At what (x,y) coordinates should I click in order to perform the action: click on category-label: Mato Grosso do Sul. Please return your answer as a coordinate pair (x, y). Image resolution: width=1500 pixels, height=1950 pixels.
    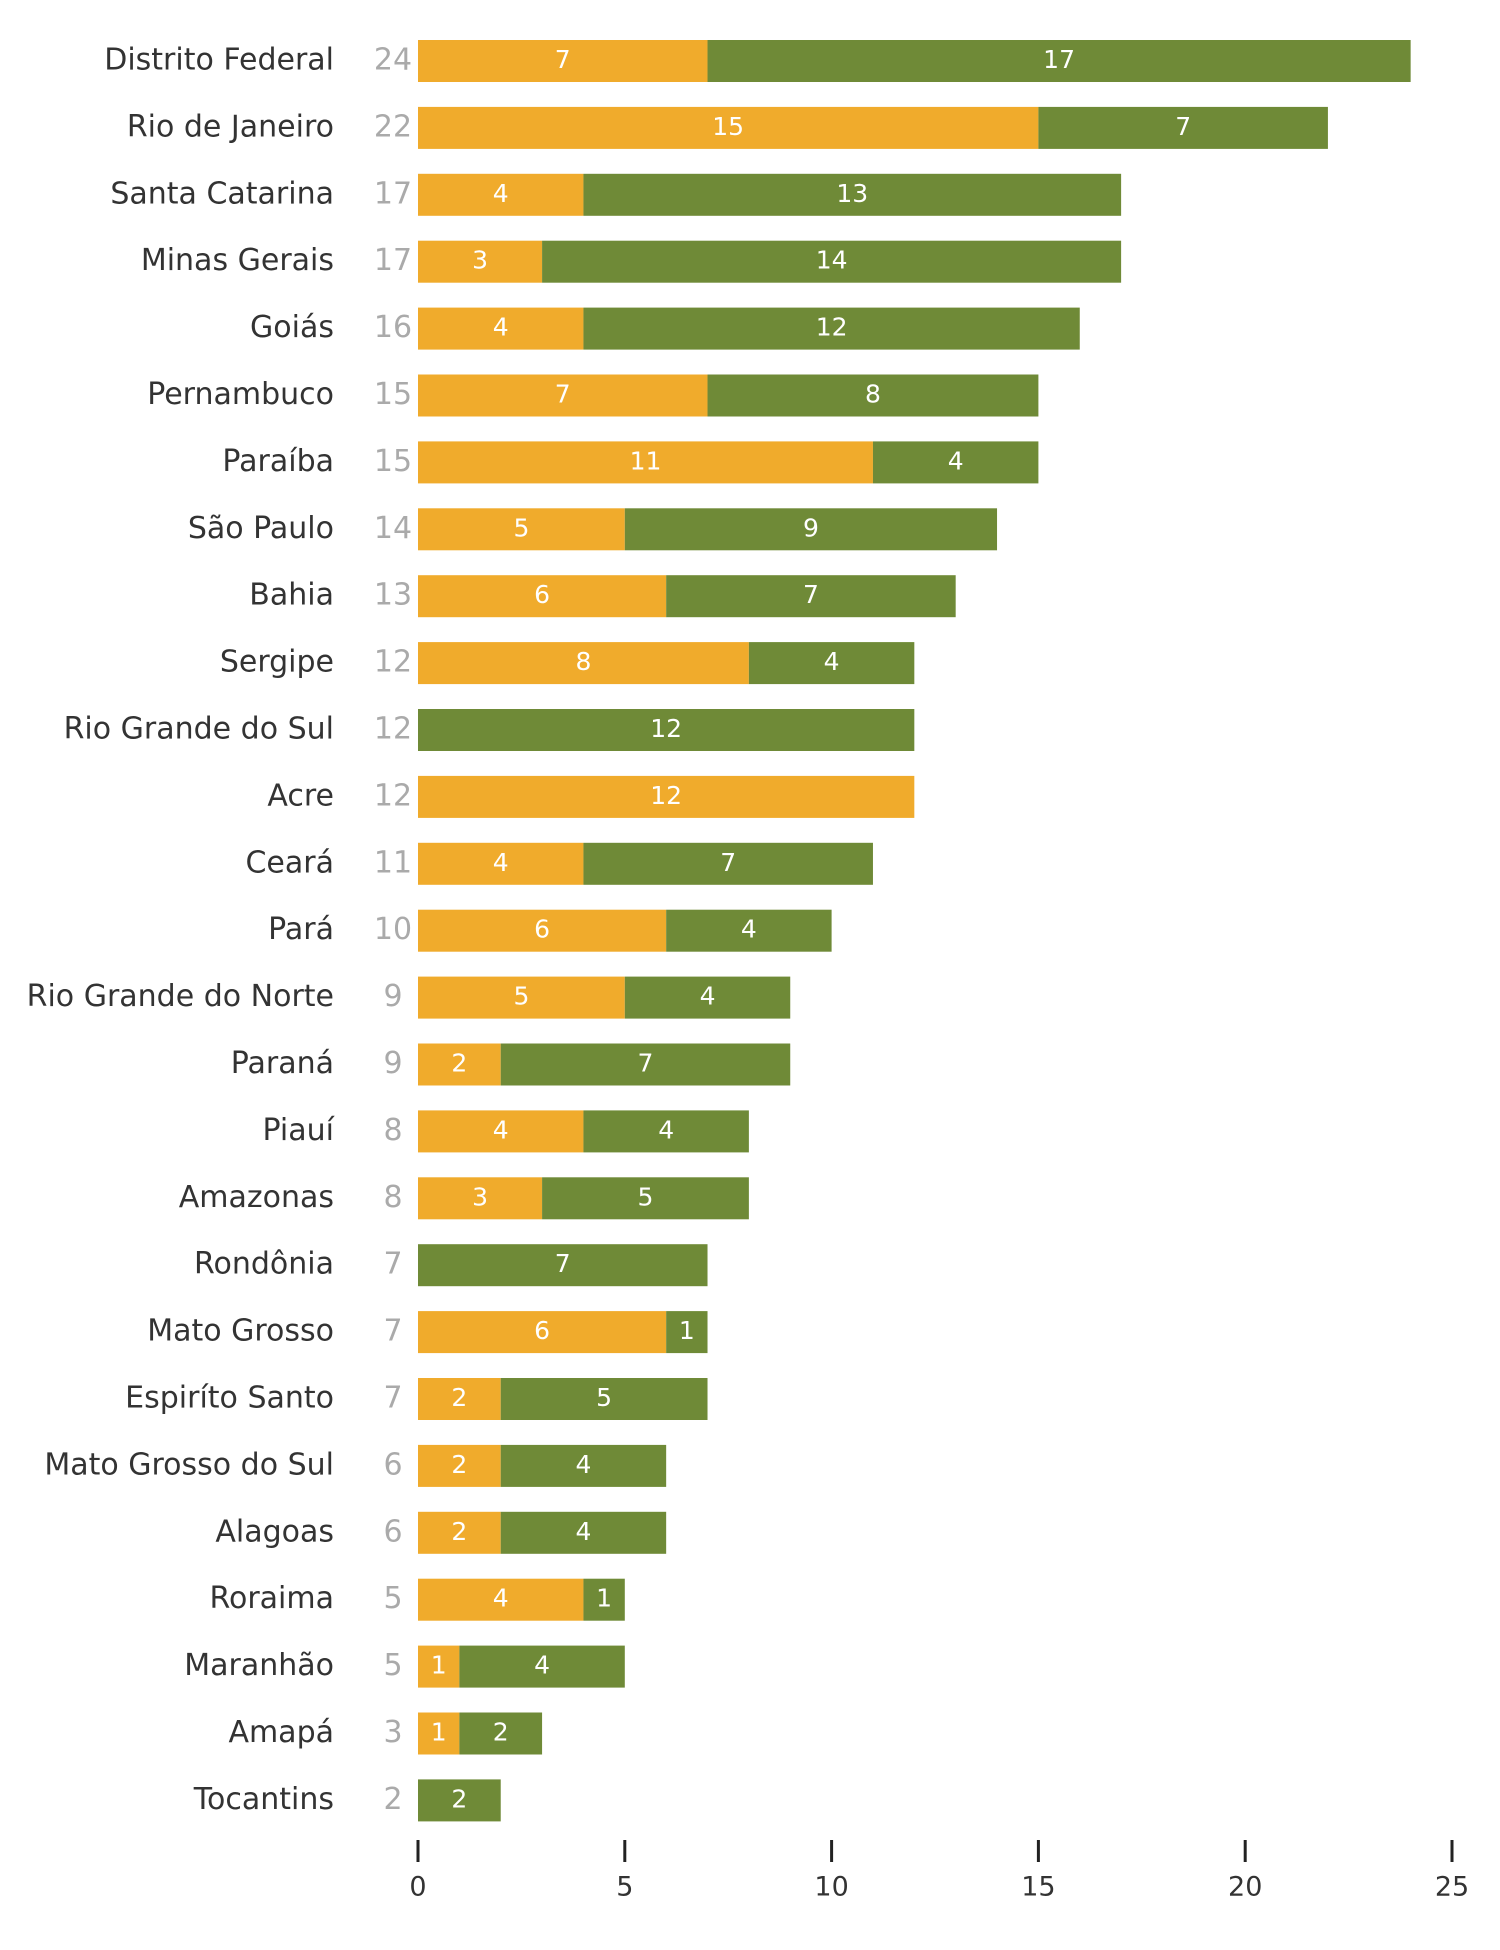
    Looking at the image, I should click on (189, 1464).